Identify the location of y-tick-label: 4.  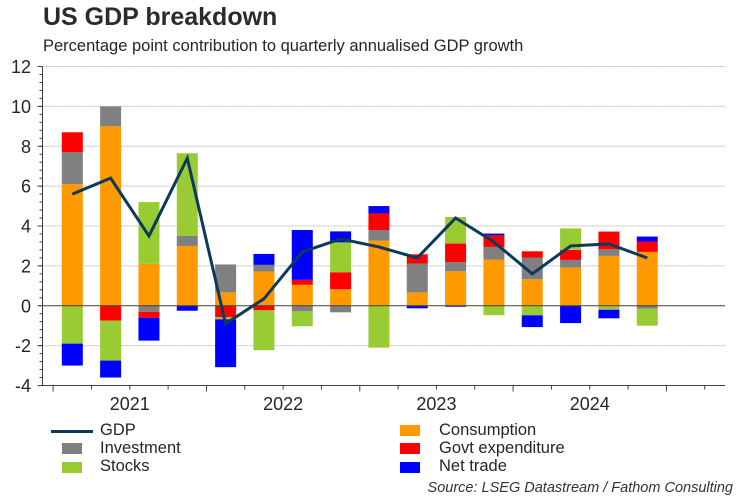
(26, 227).